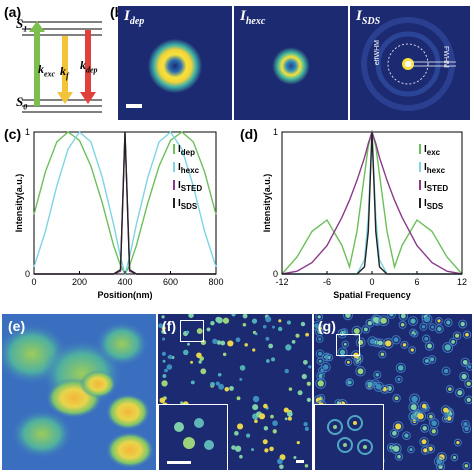  Describe the element at coordinates (188, 204) in the screenshot. I see `legend-entry: ISDS` at that location.